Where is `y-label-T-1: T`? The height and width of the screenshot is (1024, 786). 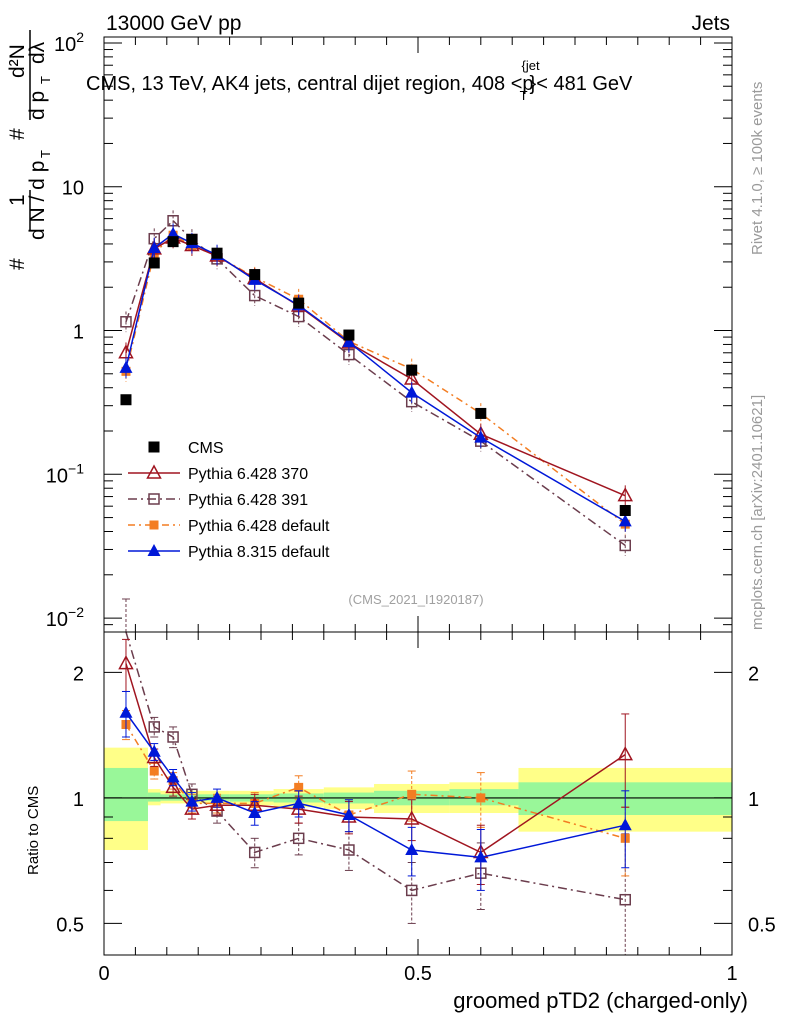 y-label-T-1: T is located at coordinates (45, 154).